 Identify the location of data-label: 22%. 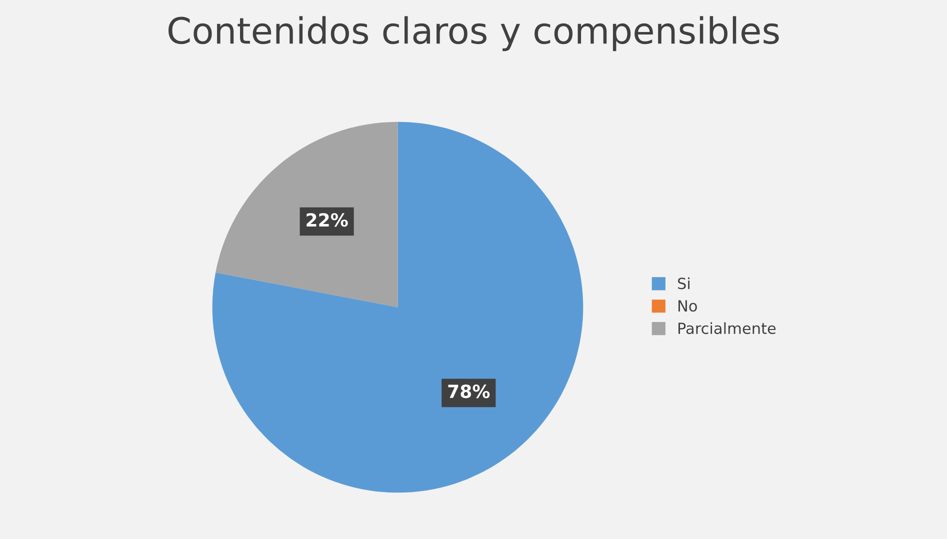
(327, 220).